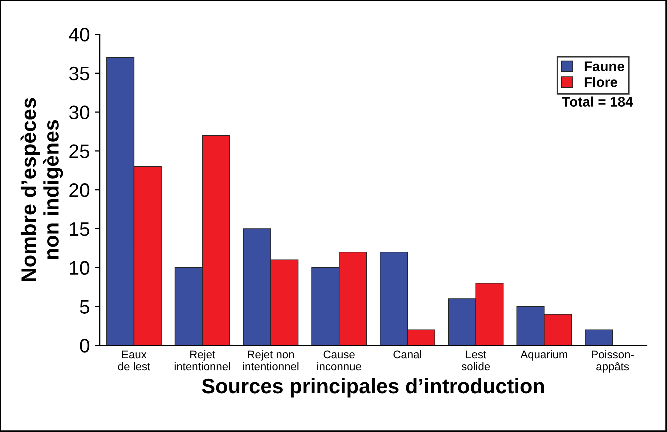  I want to click on y-tick-label: 0, so click(85, 346).